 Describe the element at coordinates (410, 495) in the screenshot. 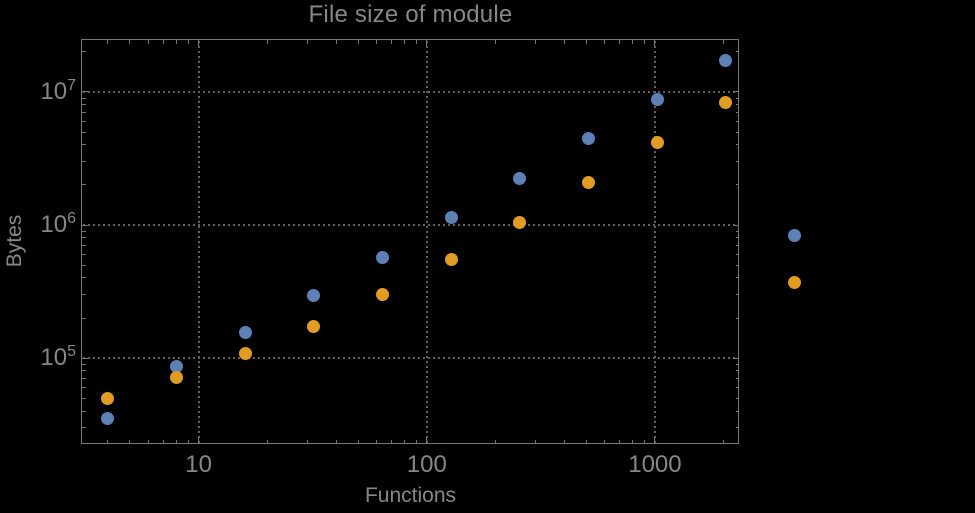

I see `x-axis-label: Functions` at that location.